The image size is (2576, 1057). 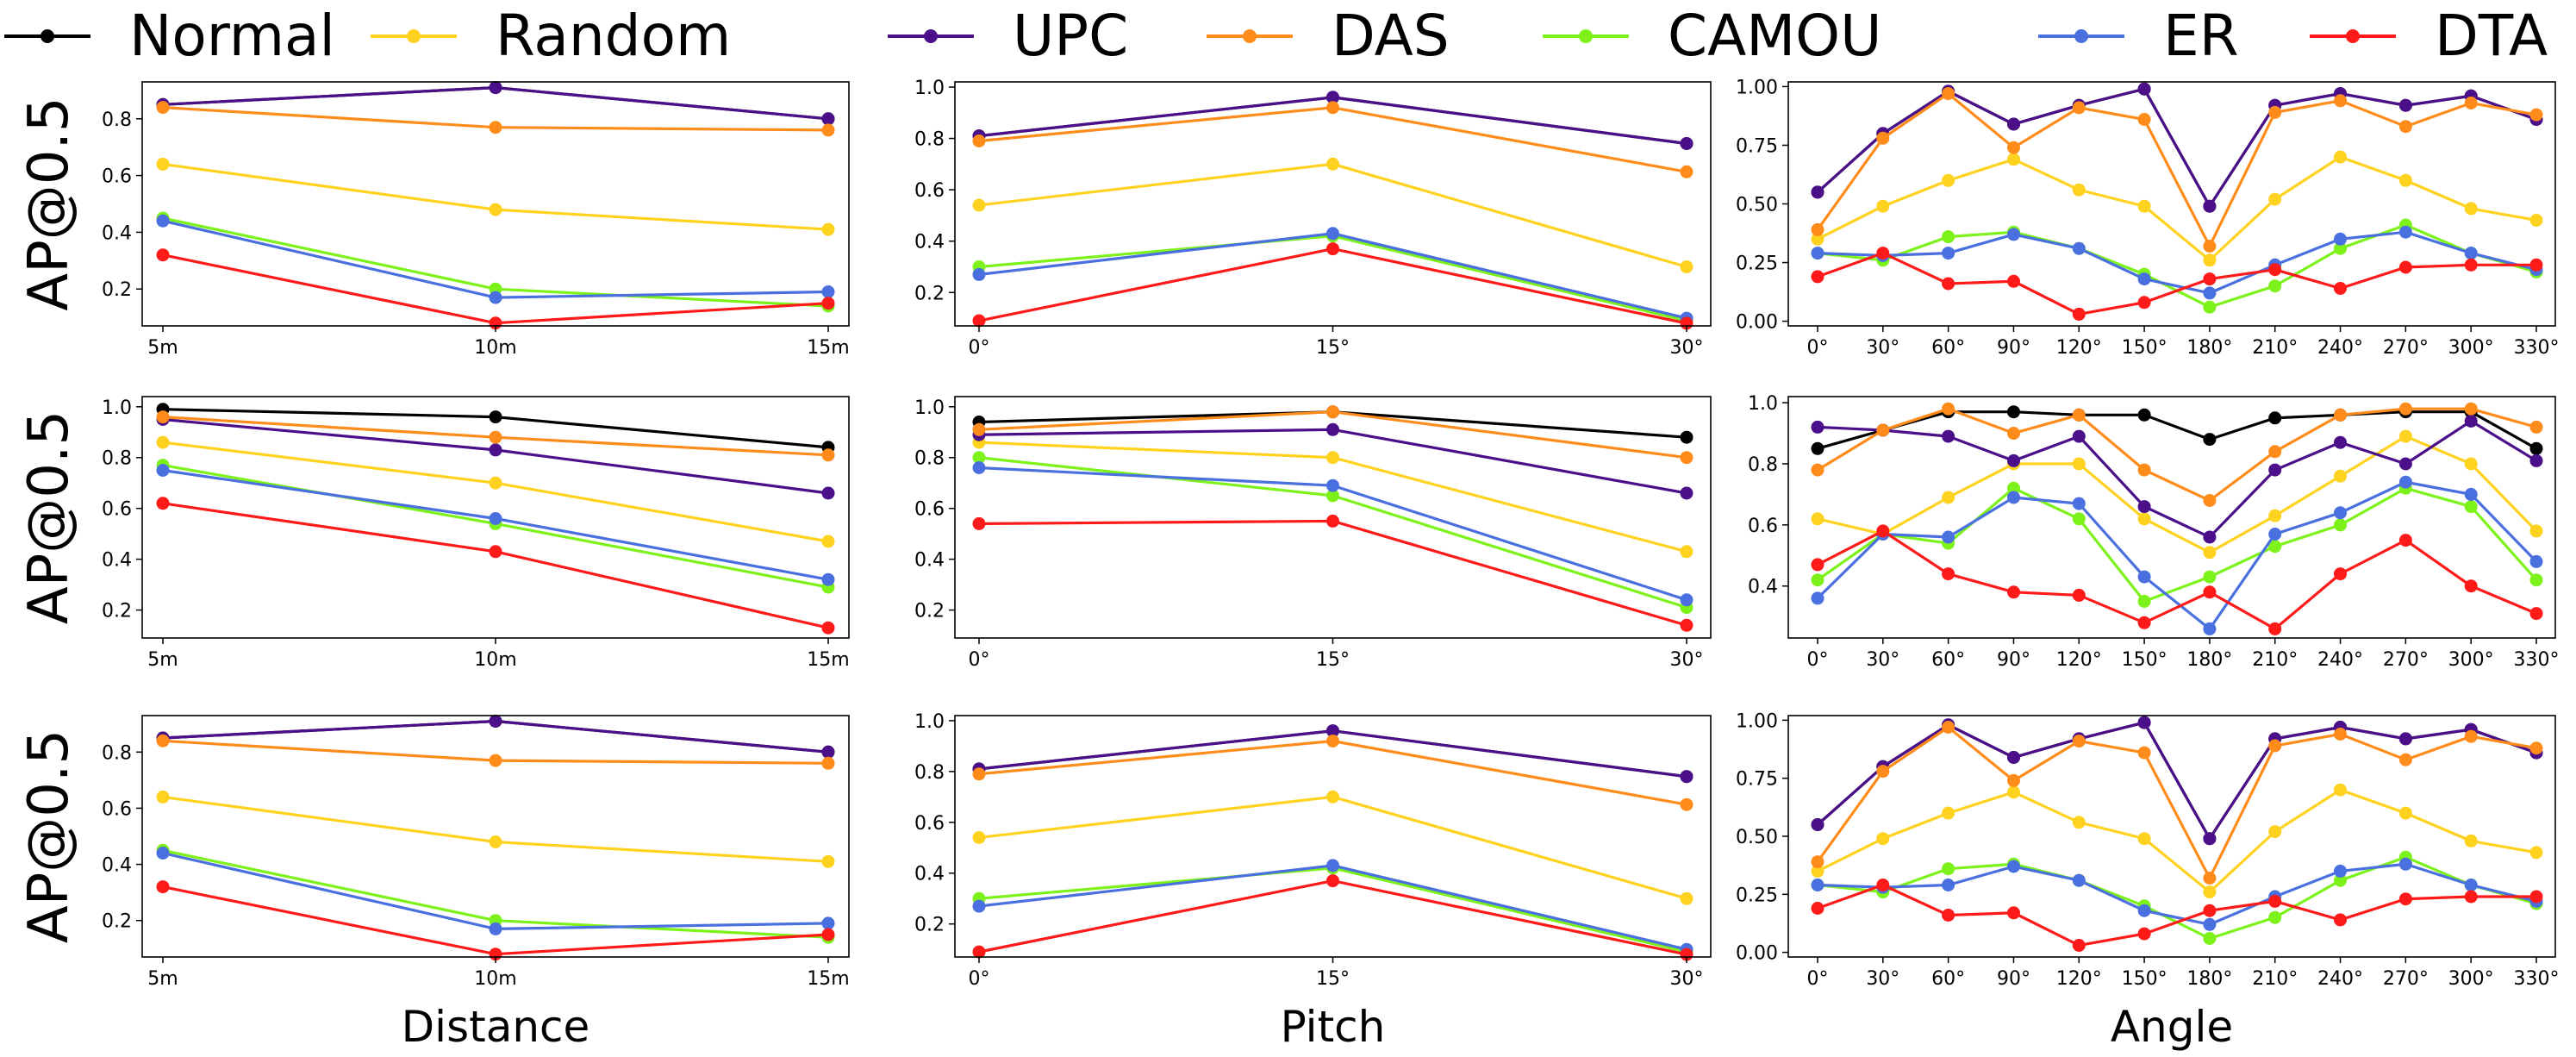 What do you see at coordinates (117, 290) in the screenshot?
I see `y-tick-label: 0.2` at bounding box center [117, 290].